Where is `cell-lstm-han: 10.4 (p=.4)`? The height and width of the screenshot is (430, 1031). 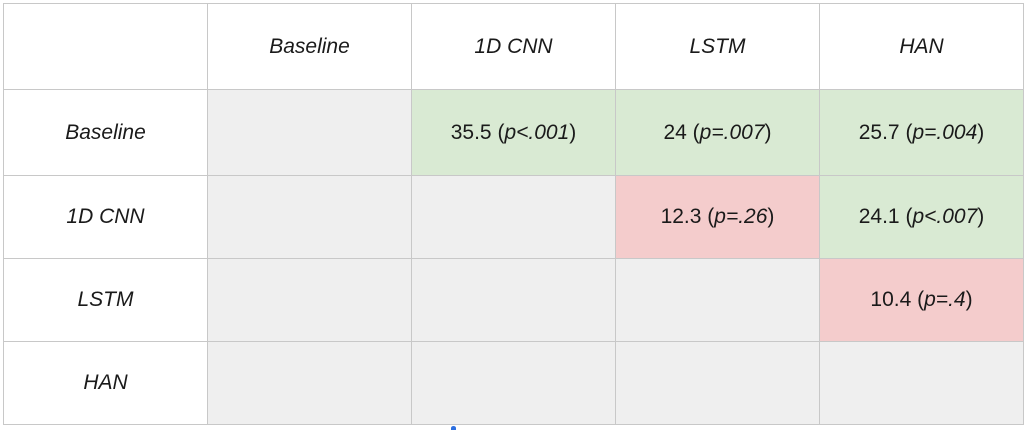 cell-lstm-han: 10.4 (p=.4) is located at coordinates (921, 300).